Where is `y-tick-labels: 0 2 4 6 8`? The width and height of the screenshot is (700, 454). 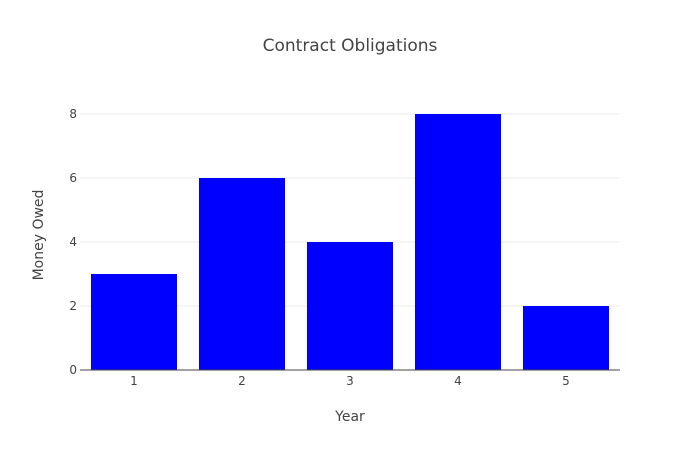
y-tick-labels: 0 2 4 6 8 is located at coordinates (73, 242).